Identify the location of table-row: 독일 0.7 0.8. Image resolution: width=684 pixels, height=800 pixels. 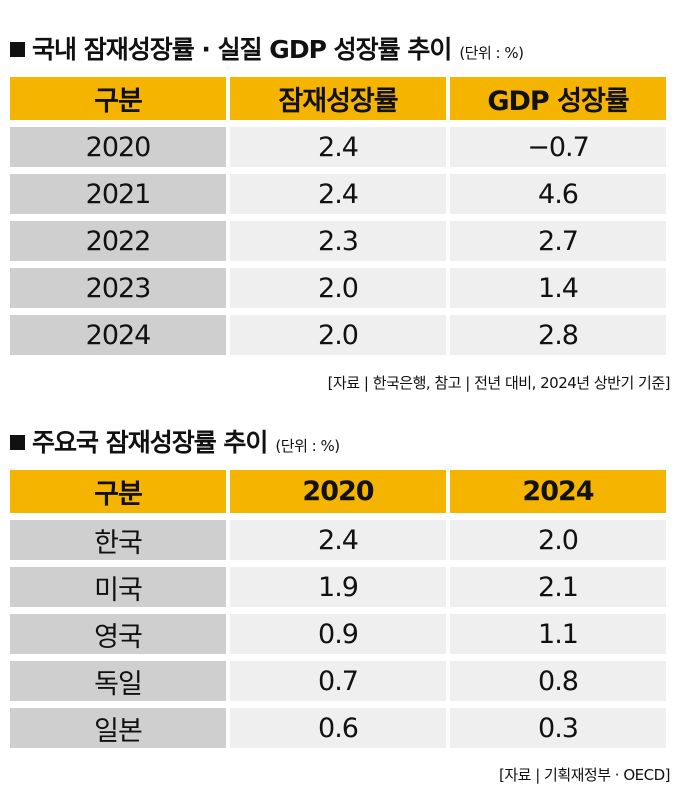
(338, 681).